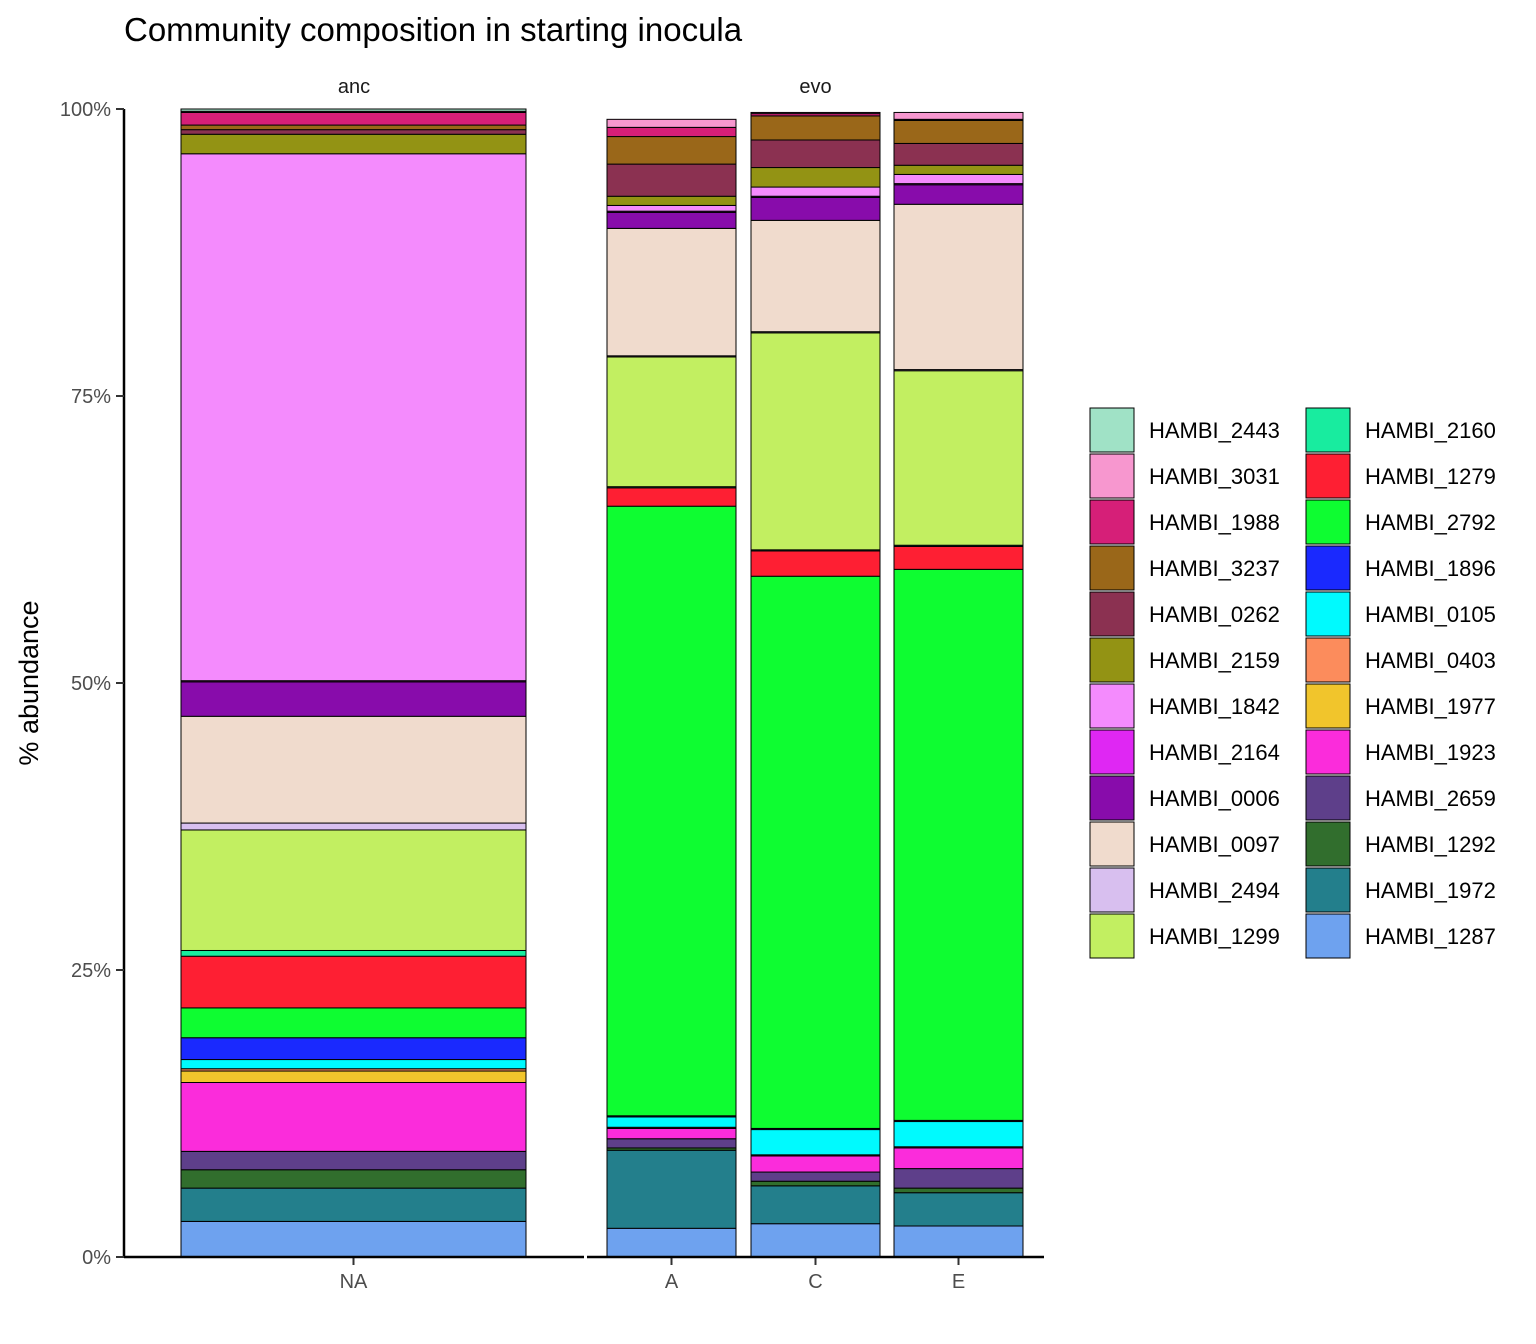  I want to click on legend-label: HAMBI_2792, so click(1430, 522).